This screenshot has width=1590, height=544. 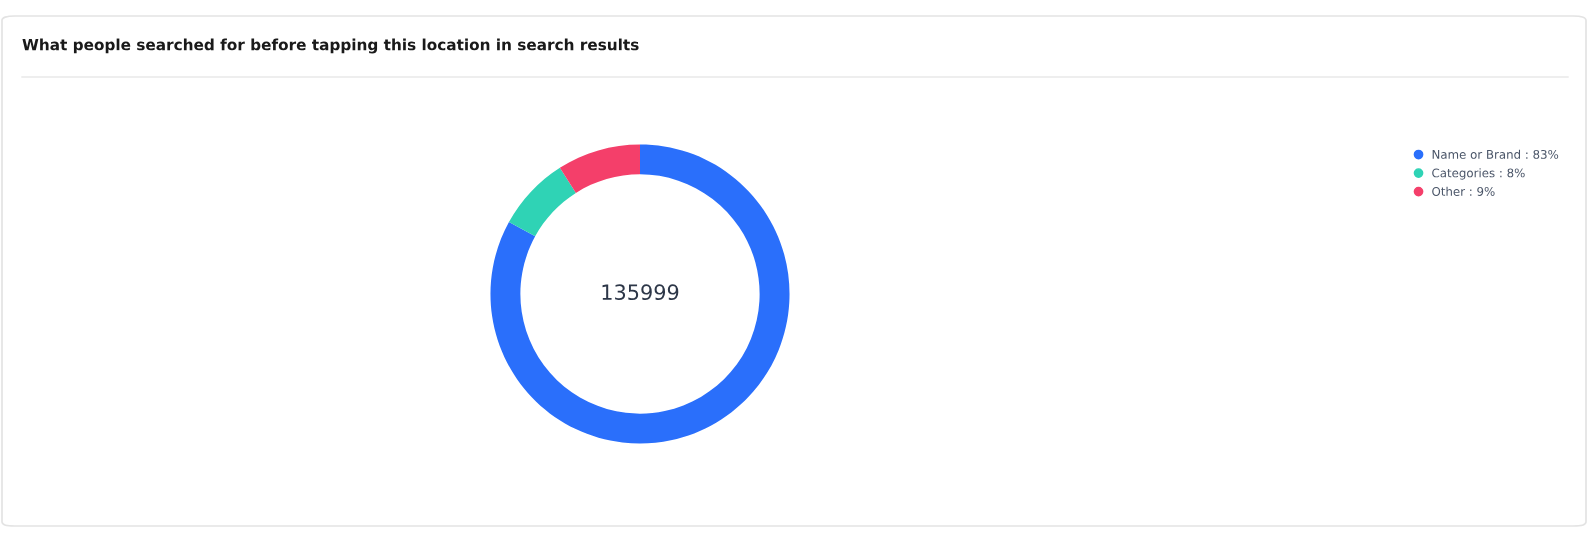 I want to click on legend-label: Name or Brand : 83%, so click(x=1495, y=154).